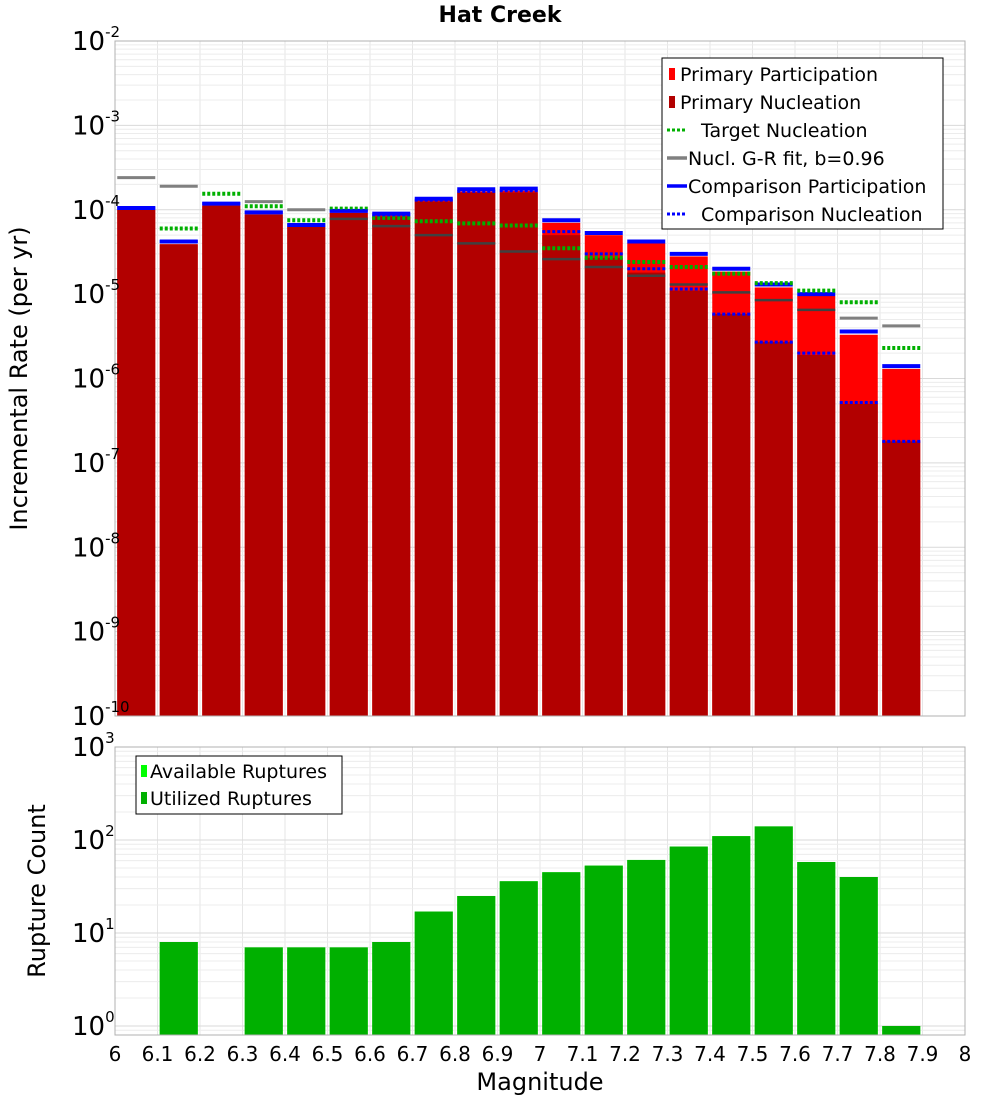  Describe the element at coordinates (583, 1054) in the screenshot. I see `x-tick-label: 7.1` at that location.